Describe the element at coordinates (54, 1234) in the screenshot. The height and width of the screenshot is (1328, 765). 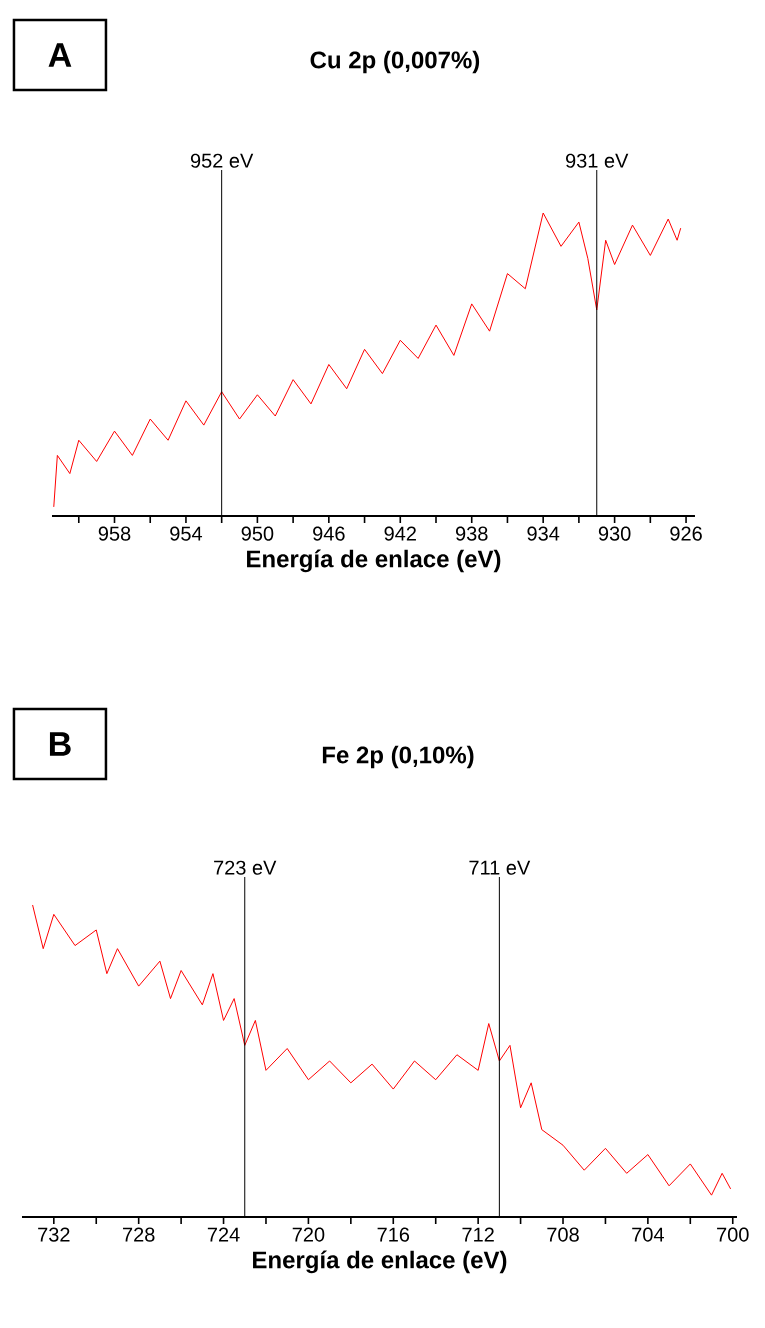
I see `x-tick-label: 732` at that location.